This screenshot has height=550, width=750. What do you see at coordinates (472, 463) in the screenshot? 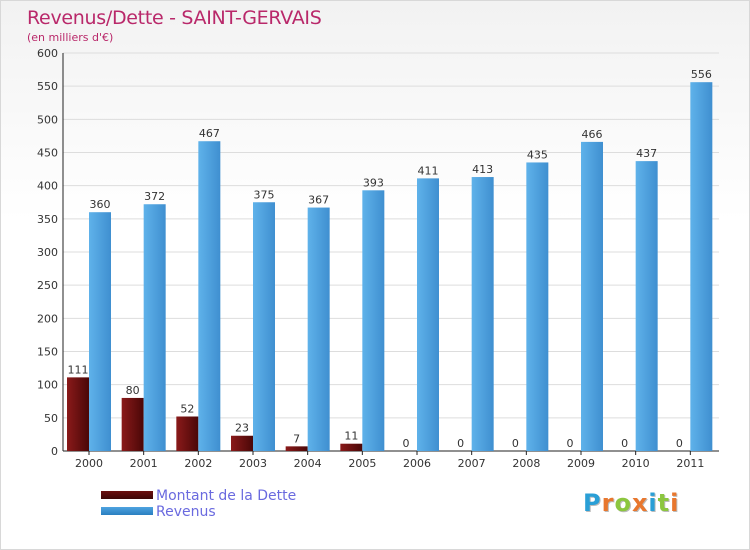
I see `x-tick-label: 2007` at bounding box center [472, 463].